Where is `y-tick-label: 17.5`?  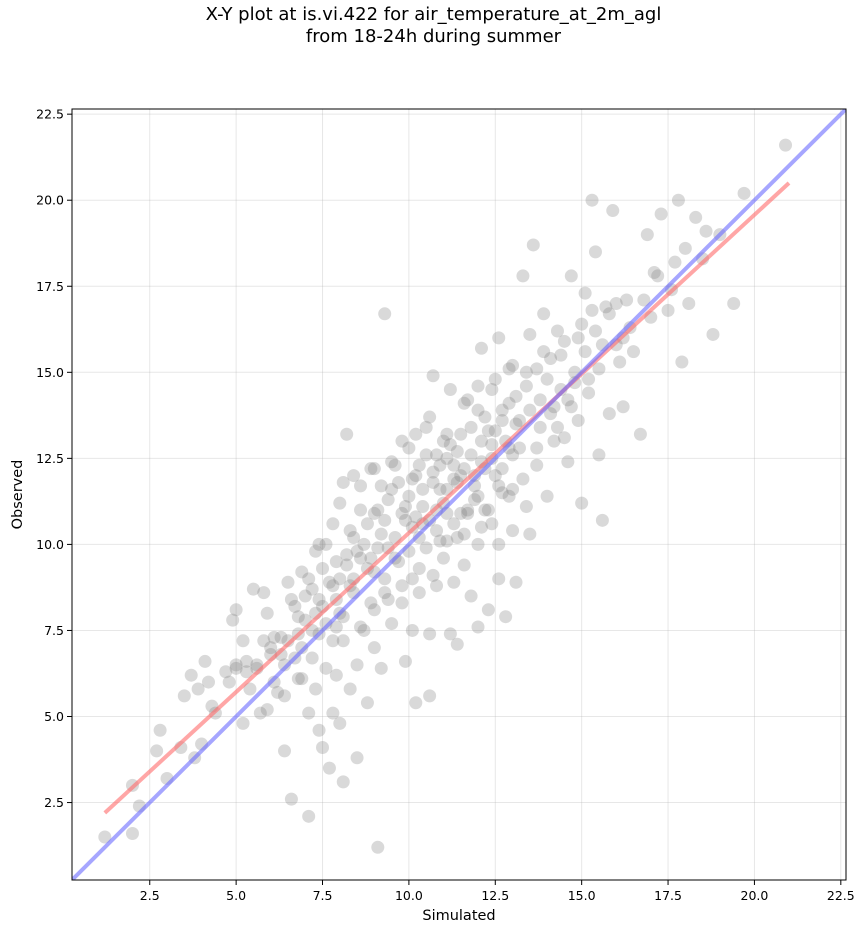 y-tick-label: 17.5 is located at coordinates (50, 286).